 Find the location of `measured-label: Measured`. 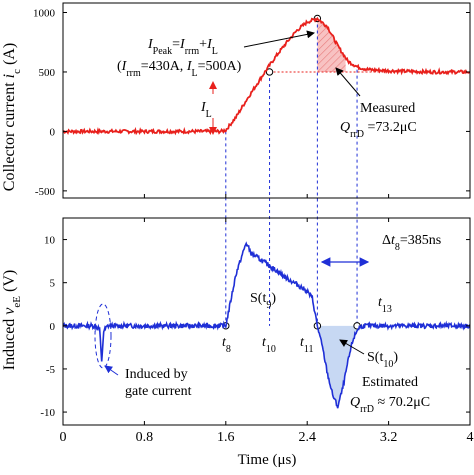

measured-label: Measured is located at coordinates (387, 108).